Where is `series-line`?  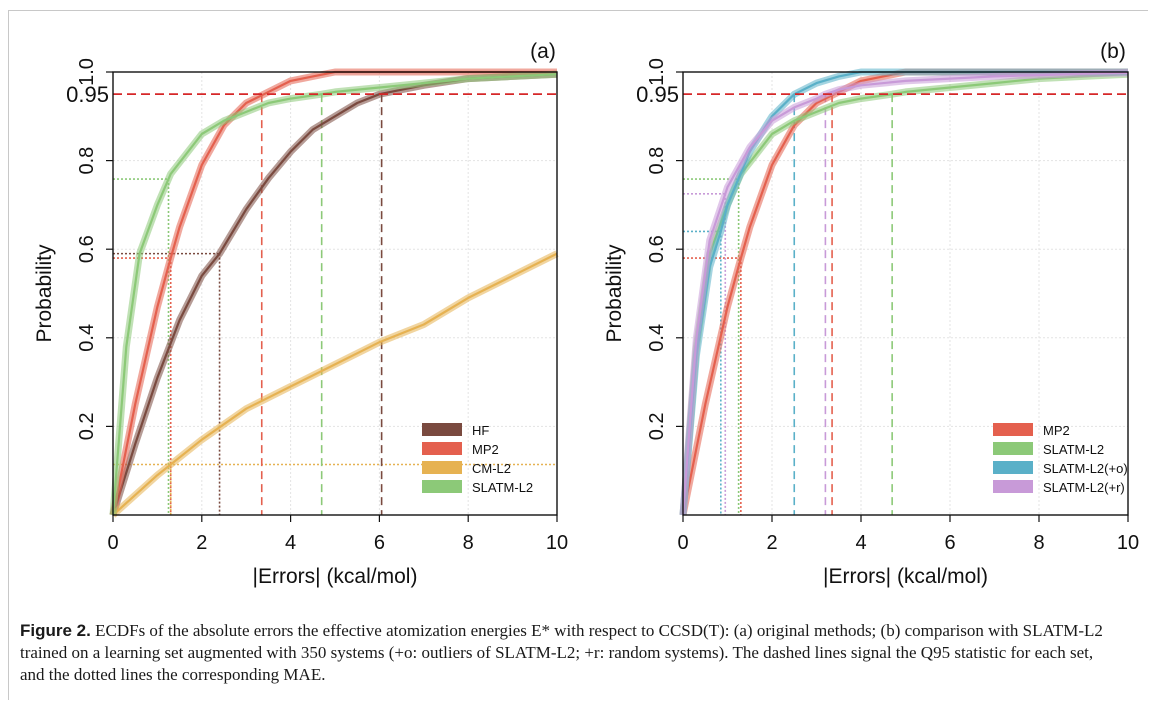
series-line is located at coordinates (335, 384).